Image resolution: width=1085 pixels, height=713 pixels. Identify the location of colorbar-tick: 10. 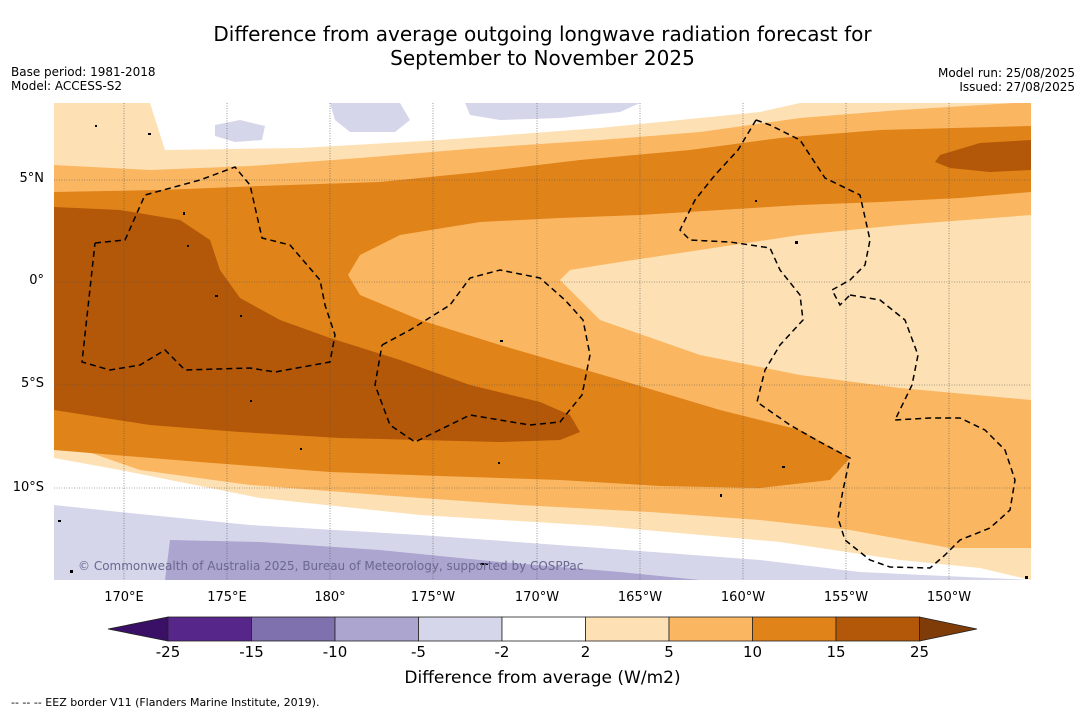
(752, 652).